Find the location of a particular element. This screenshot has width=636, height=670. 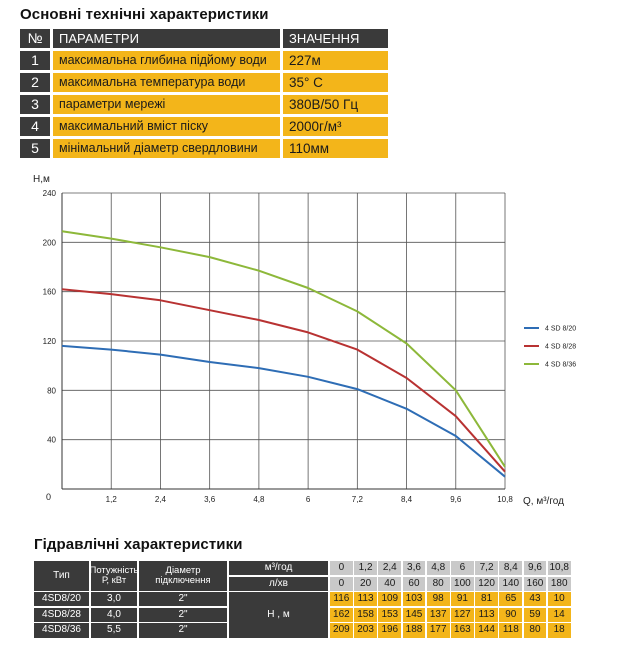

head-value-cell: 80 is located at coordinates (535, 630).